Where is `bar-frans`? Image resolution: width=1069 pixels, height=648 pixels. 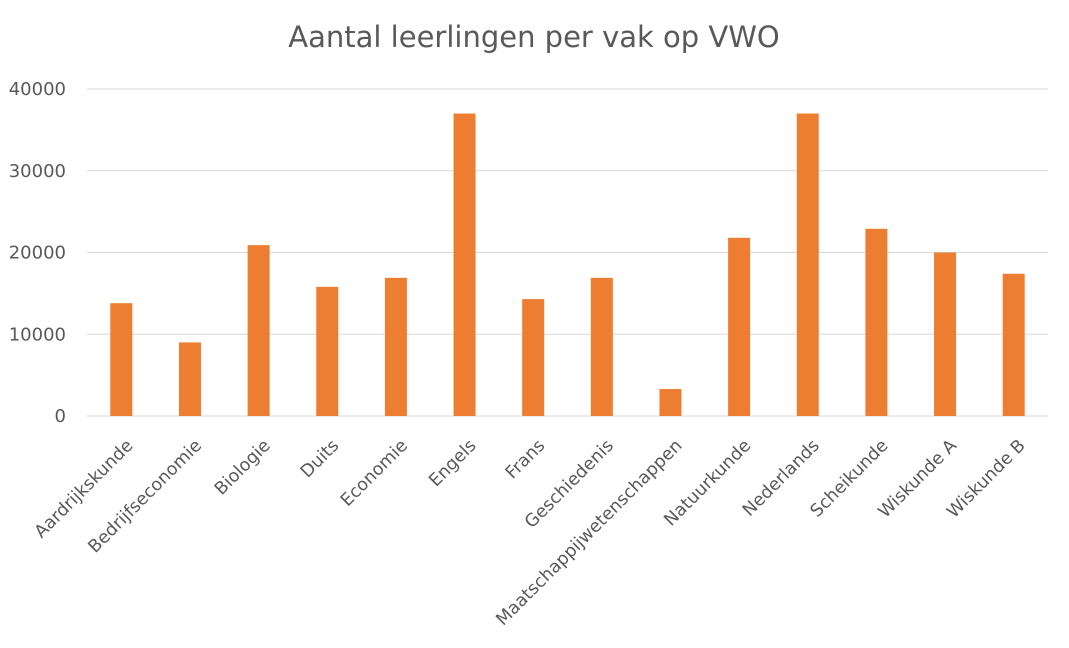 bar-frans is located at coordinates (533, 357).